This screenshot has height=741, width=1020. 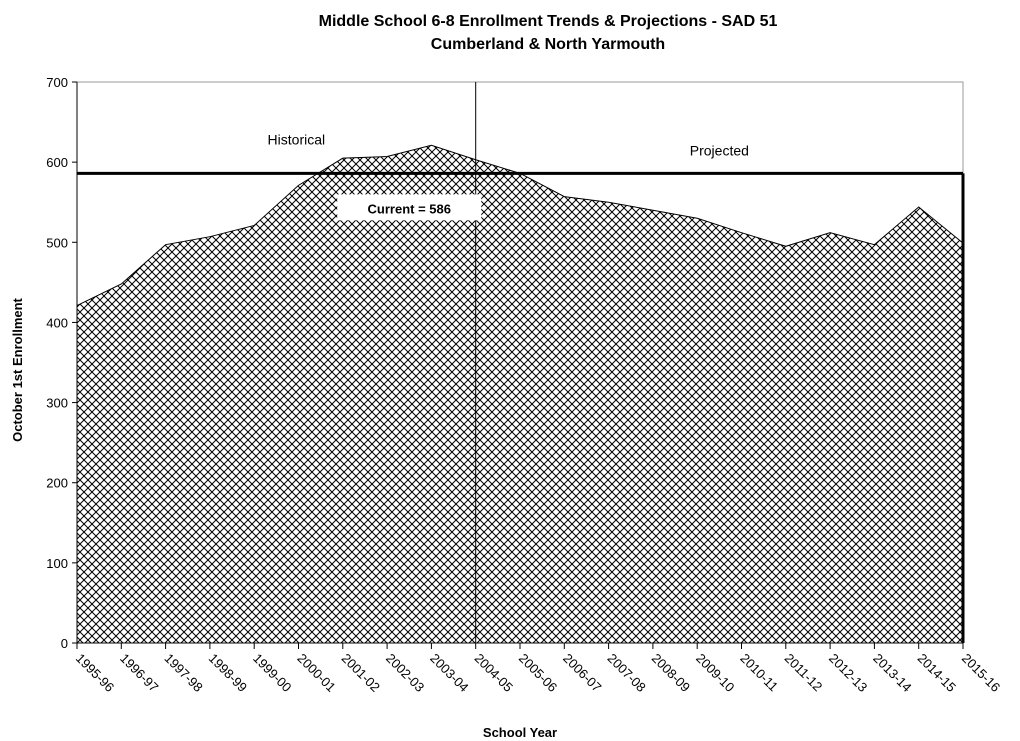 What do you see at coordinates (139, 673) in the screenshot?
I see `x-tick-label: 1996-97` at bounding box center [139, 673].